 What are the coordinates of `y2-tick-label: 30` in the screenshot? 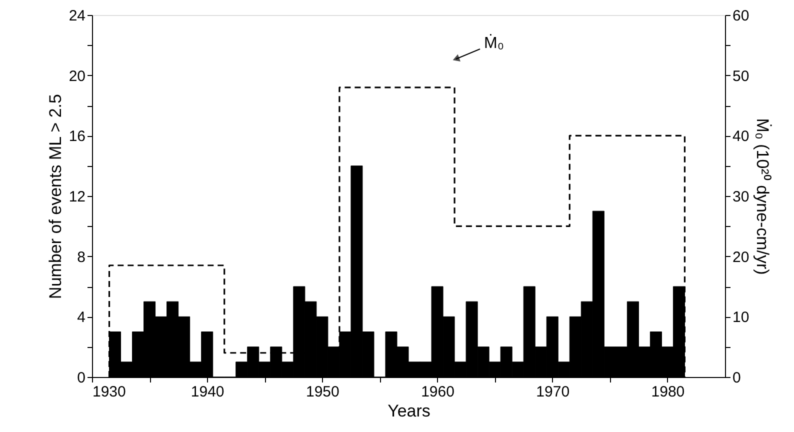 It's located at (741, 197).